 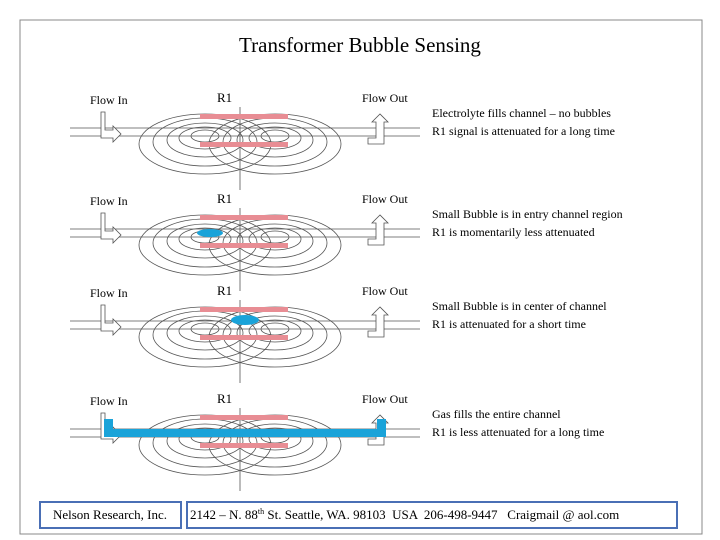 I want to click on company: Nelson Research, Inc., so click(x=110, y=514).